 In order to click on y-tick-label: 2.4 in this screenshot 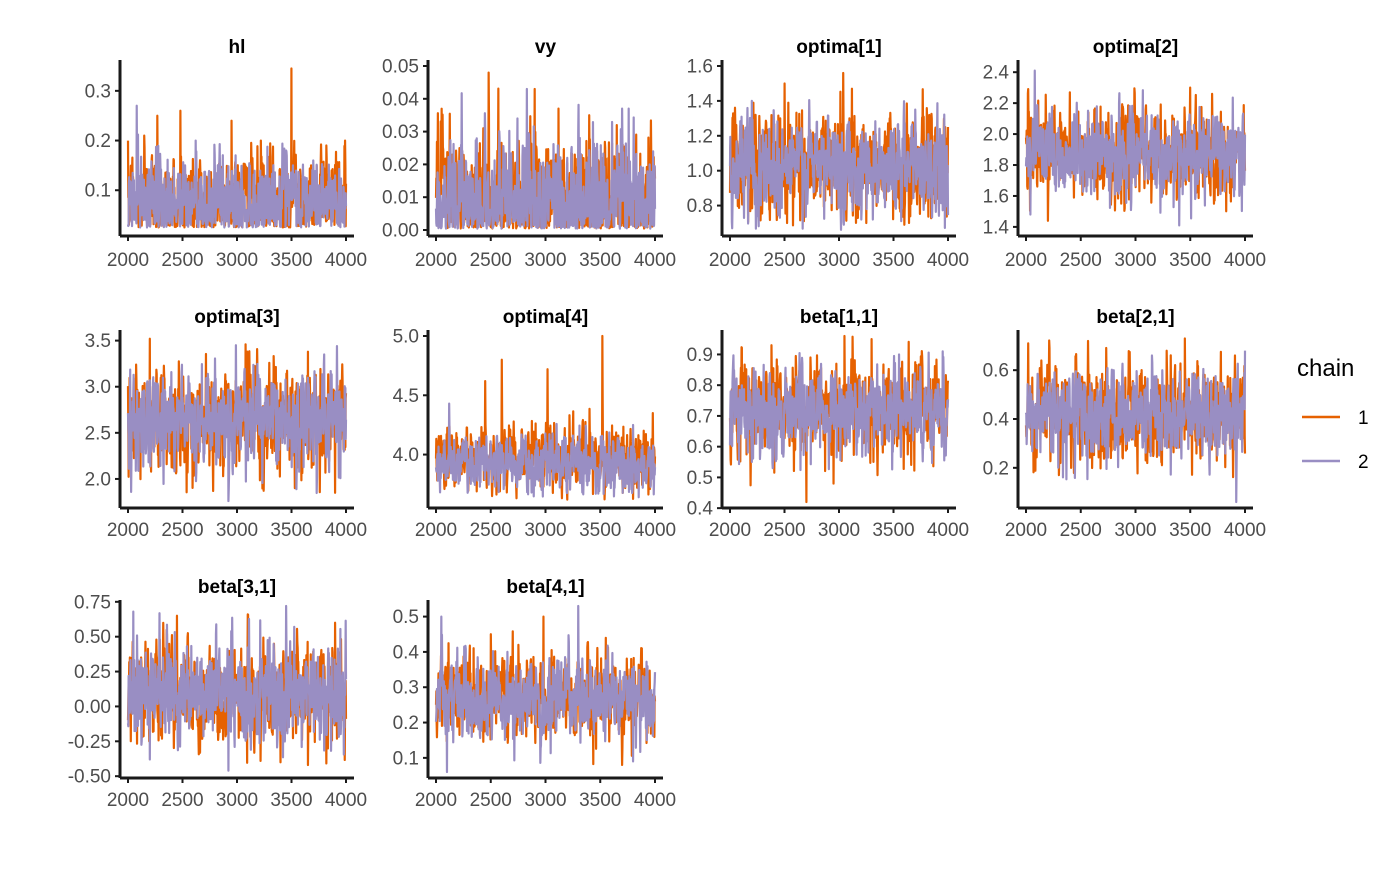, I will do `click(996, 73)`.